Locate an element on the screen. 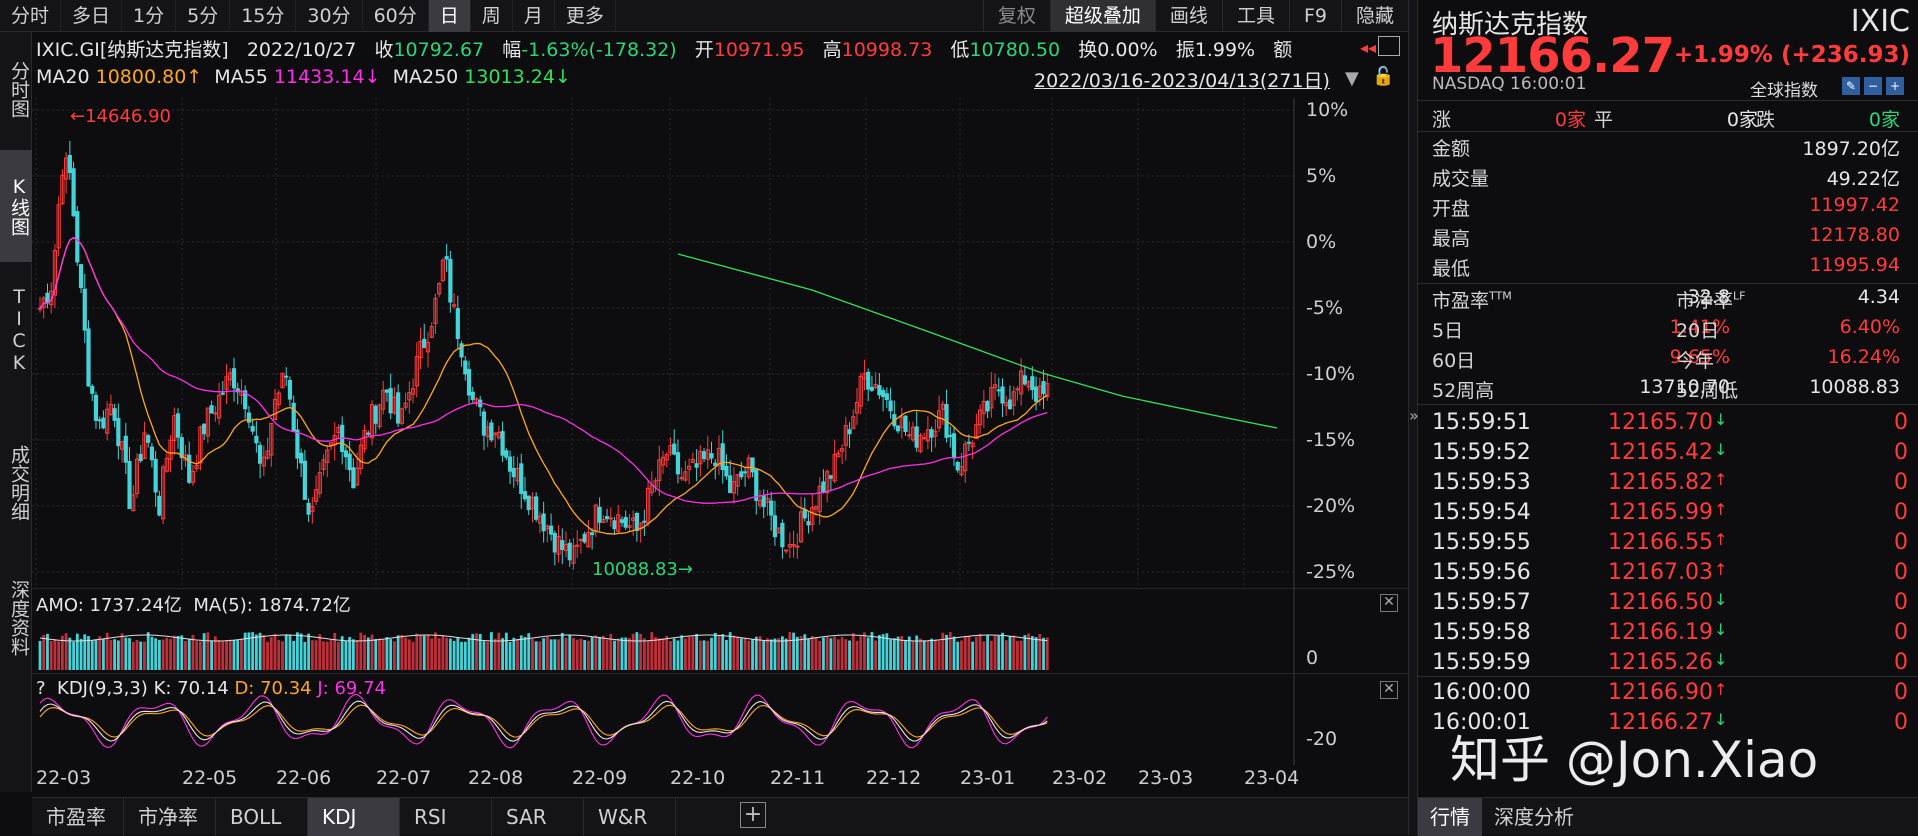 The image size is (1918, 836). watermark: 知乎 @Jon.Xiao is located at coordinates (1634, 760).